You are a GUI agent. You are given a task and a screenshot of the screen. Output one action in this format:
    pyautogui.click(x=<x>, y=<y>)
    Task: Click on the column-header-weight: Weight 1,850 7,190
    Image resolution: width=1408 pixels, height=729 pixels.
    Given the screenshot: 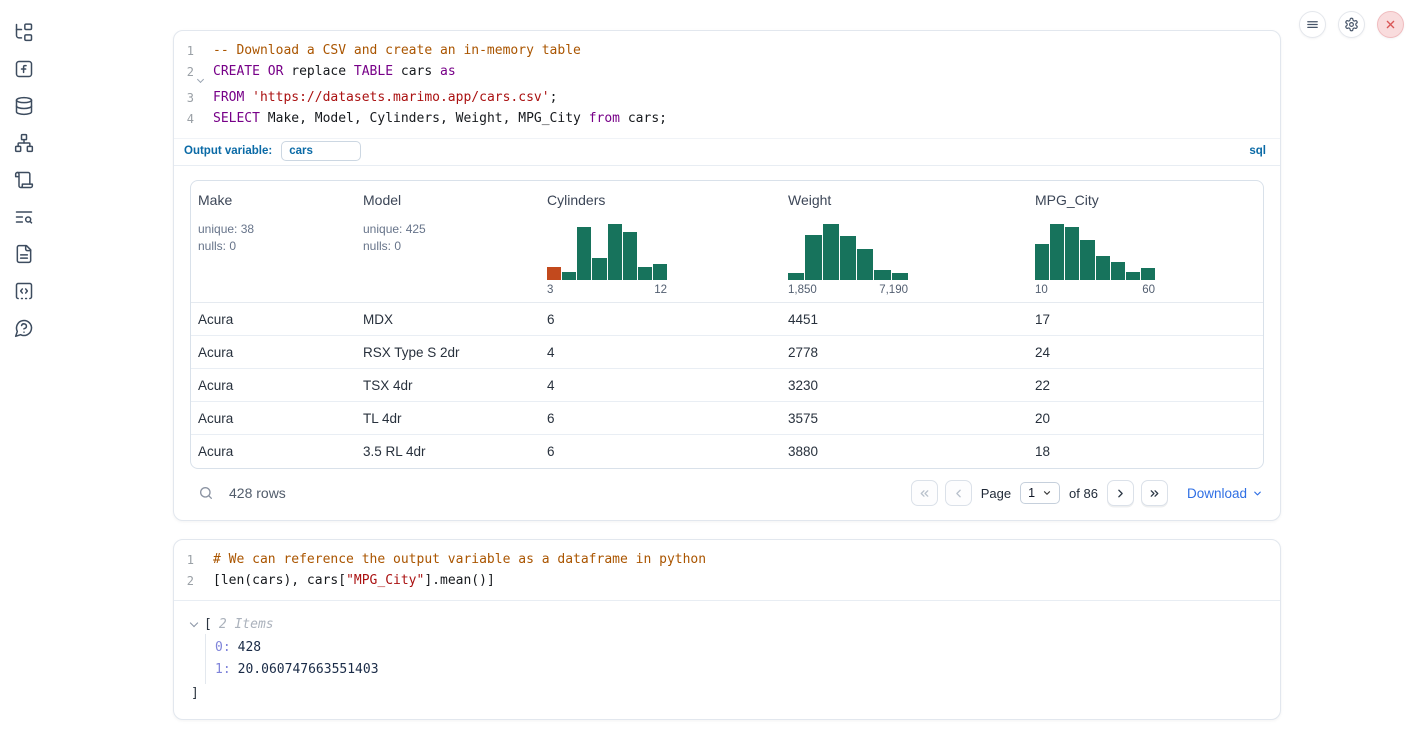 What is the action you would take?
    pyautogui.click(x=904, y=241)
    